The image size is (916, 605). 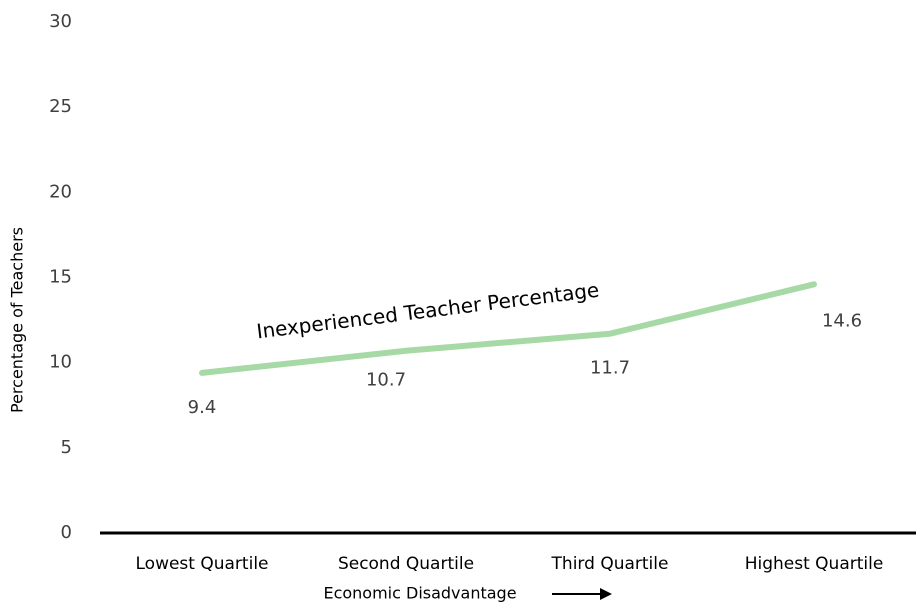 What do you see at coordinates (60, 191) in the screenshot?
I see `y-tick-label: 20` at bounding box center [60, 191].